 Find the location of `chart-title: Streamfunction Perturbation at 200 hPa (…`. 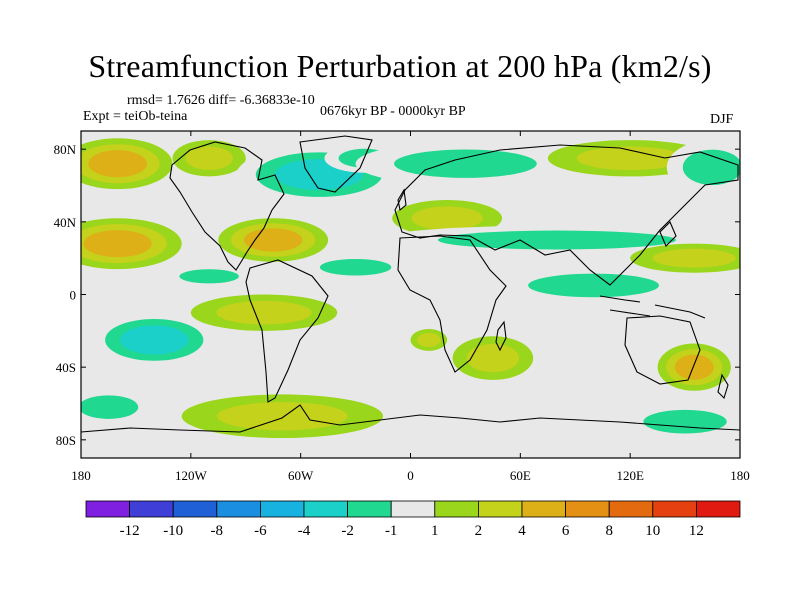

chart-title: Streamfunction Perturbation at 200 hPa (… is located at coordinates (400, 66).